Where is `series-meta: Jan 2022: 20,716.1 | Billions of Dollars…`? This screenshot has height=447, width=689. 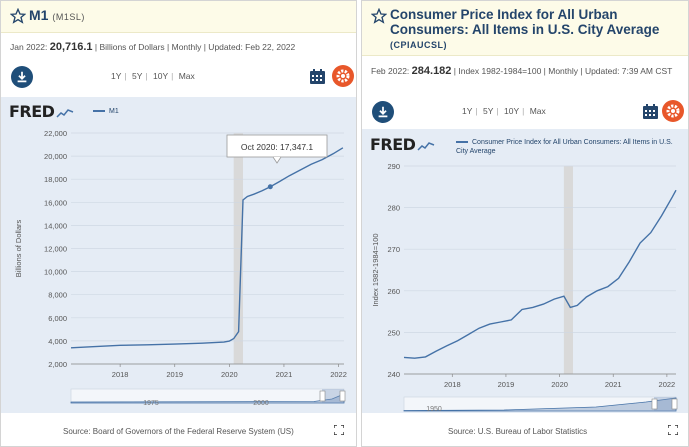 series-meta: Jan 2022: 20,716.1 | Billions of Dollars… is located at coordinates (152, 47).